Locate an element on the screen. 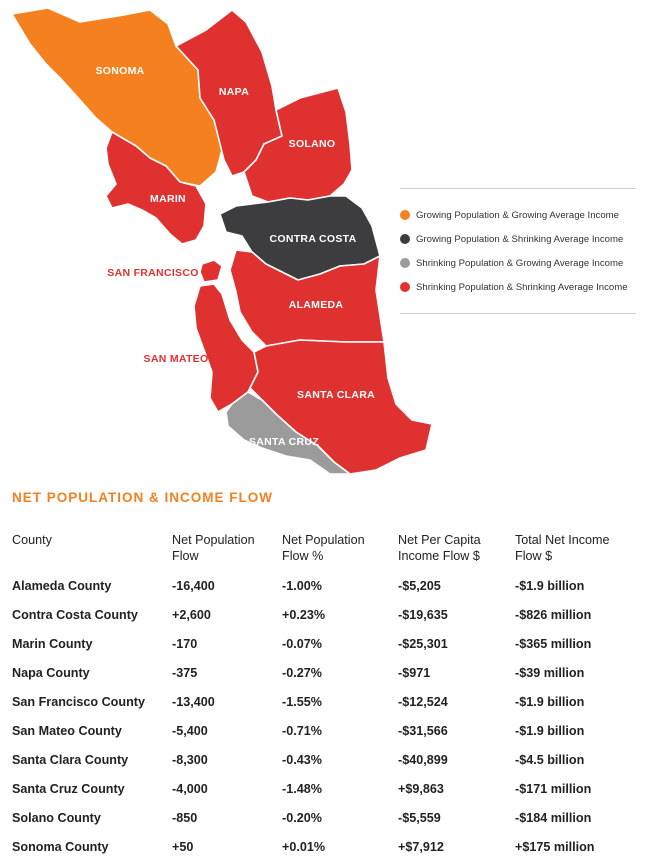  county-alameda is located at coordinates (307, 298).